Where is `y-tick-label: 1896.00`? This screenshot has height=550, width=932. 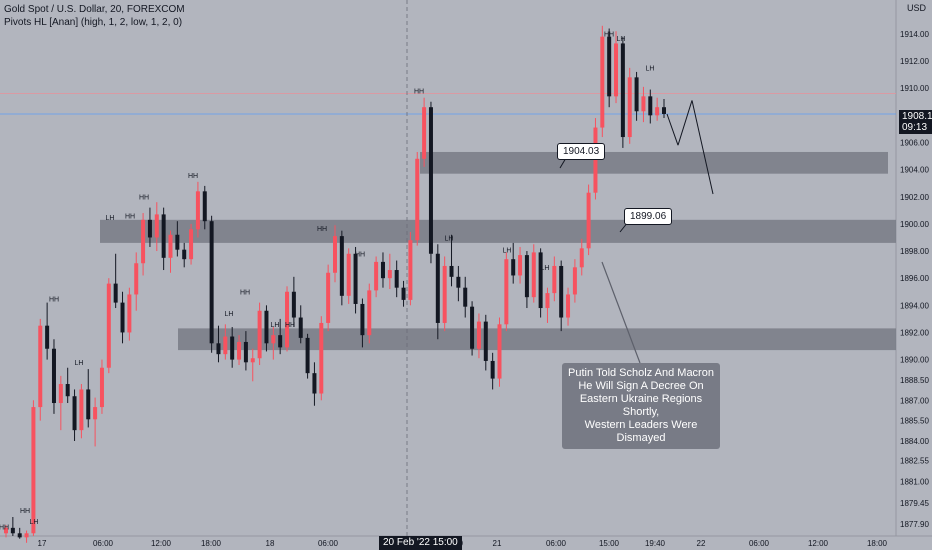 y-tick-label: 1896.00 is located at coordinates (914, 278).